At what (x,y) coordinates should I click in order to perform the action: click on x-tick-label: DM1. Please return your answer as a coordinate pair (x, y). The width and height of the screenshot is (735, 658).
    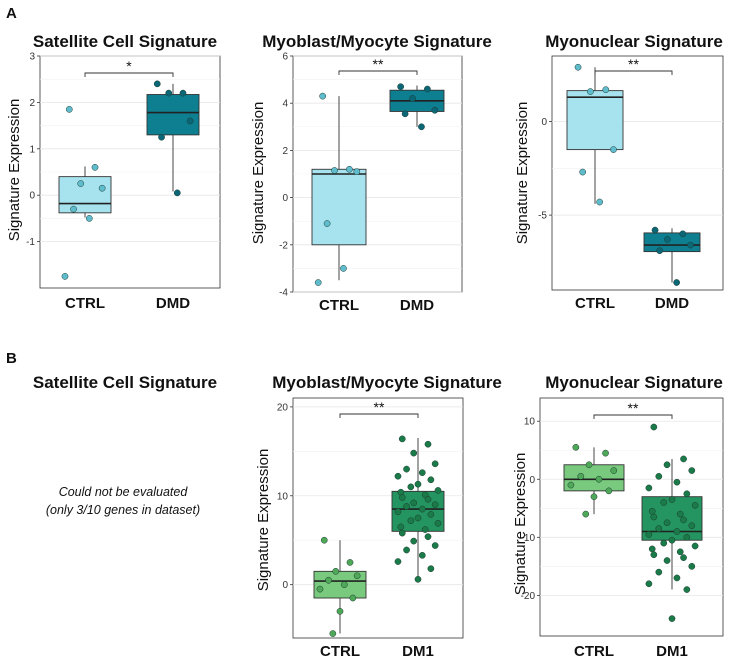
    Looking at the image, I should click on (418, 650).